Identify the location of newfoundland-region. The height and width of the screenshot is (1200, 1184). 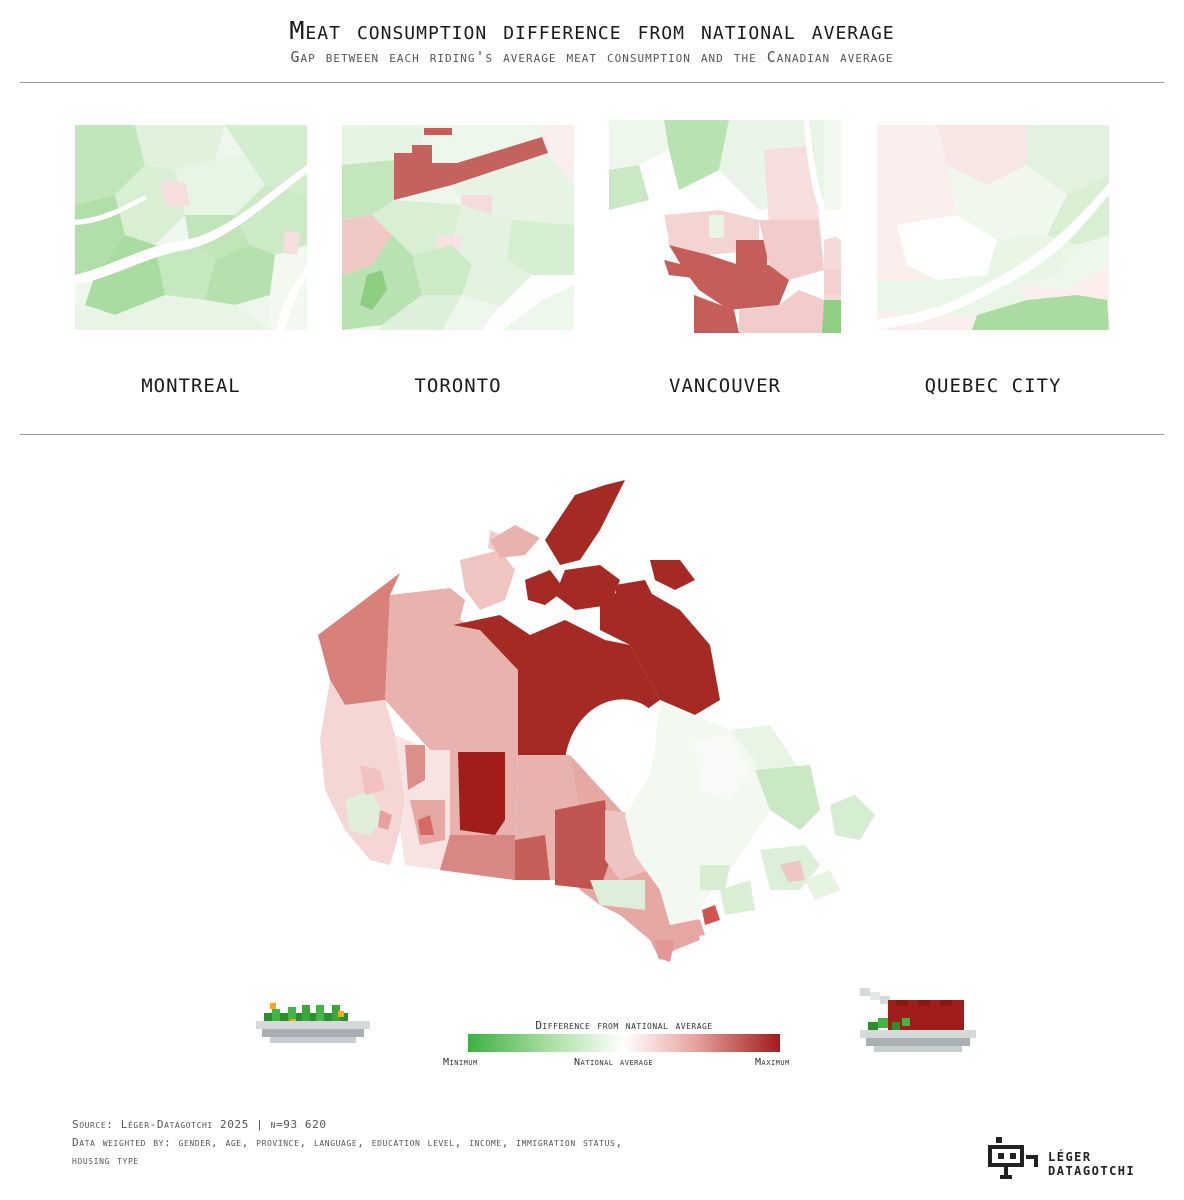
(852, 817).